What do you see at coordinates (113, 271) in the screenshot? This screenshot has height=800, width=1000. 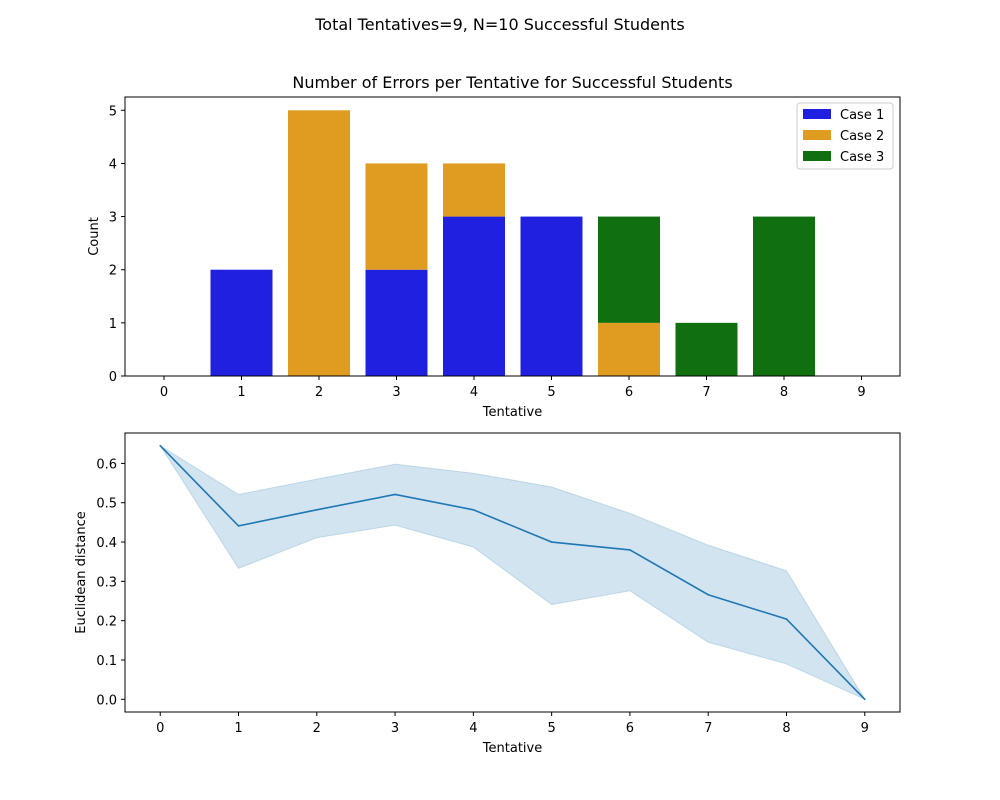 I see `bar-y-tick-label: 2` at bounding box center [113, 271].